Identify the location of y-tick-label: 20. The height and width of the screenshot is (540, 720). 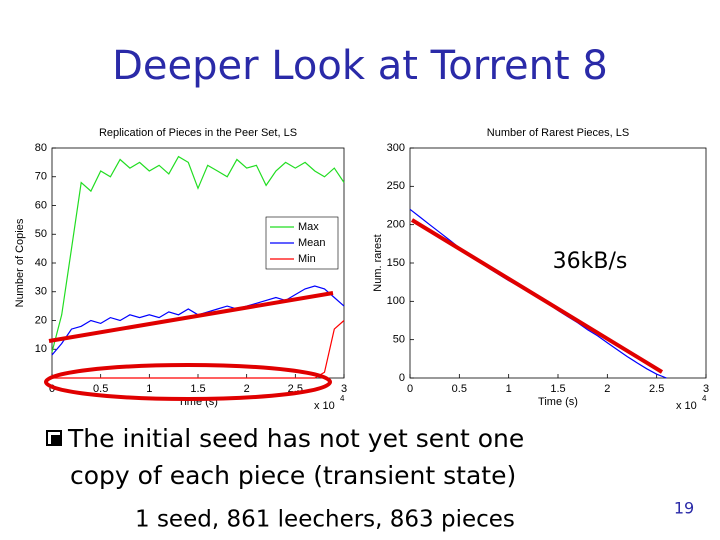
(41, 320).